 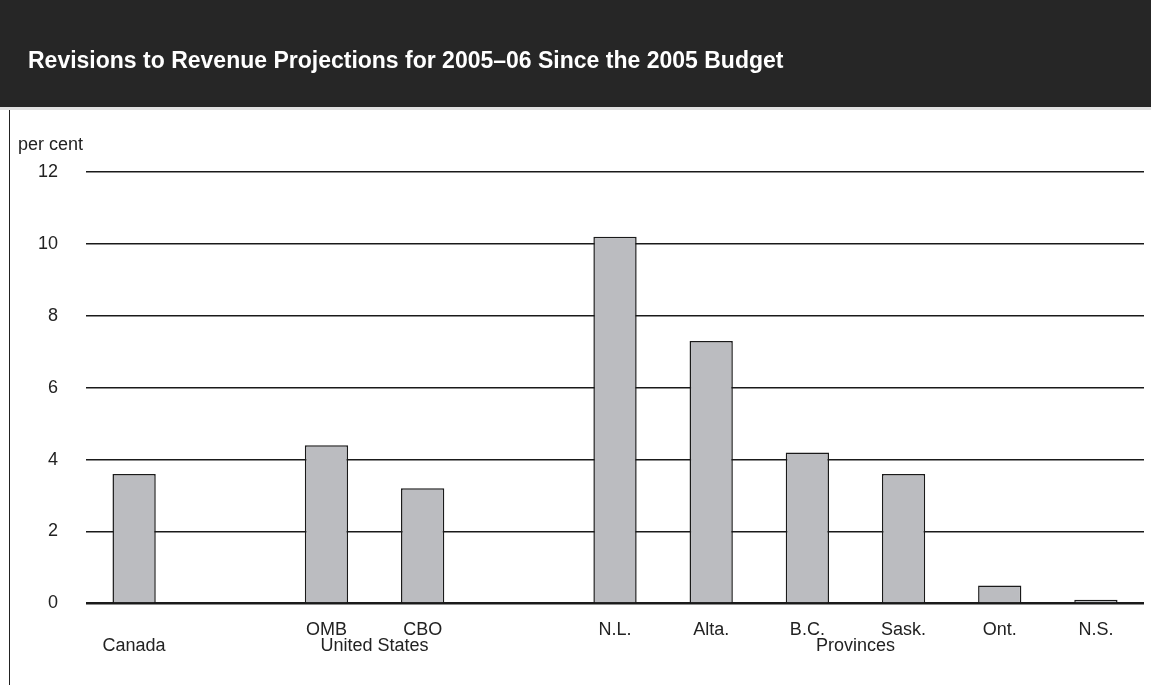 I want to click on x-tick-label: N.S., so click(x=1096, y=629).